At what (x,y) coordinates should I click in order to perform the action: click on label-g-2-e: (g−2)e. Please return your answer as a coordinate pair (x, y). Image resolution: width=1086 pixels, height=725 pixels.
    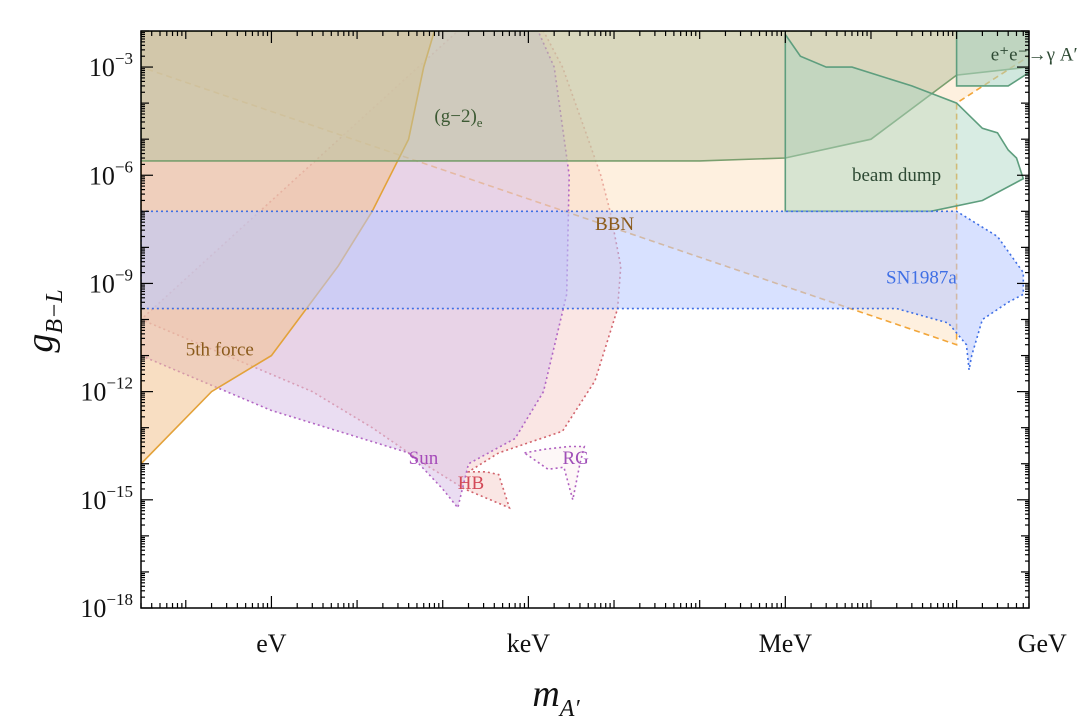
    Looking at the image, I should click on (458, 118).